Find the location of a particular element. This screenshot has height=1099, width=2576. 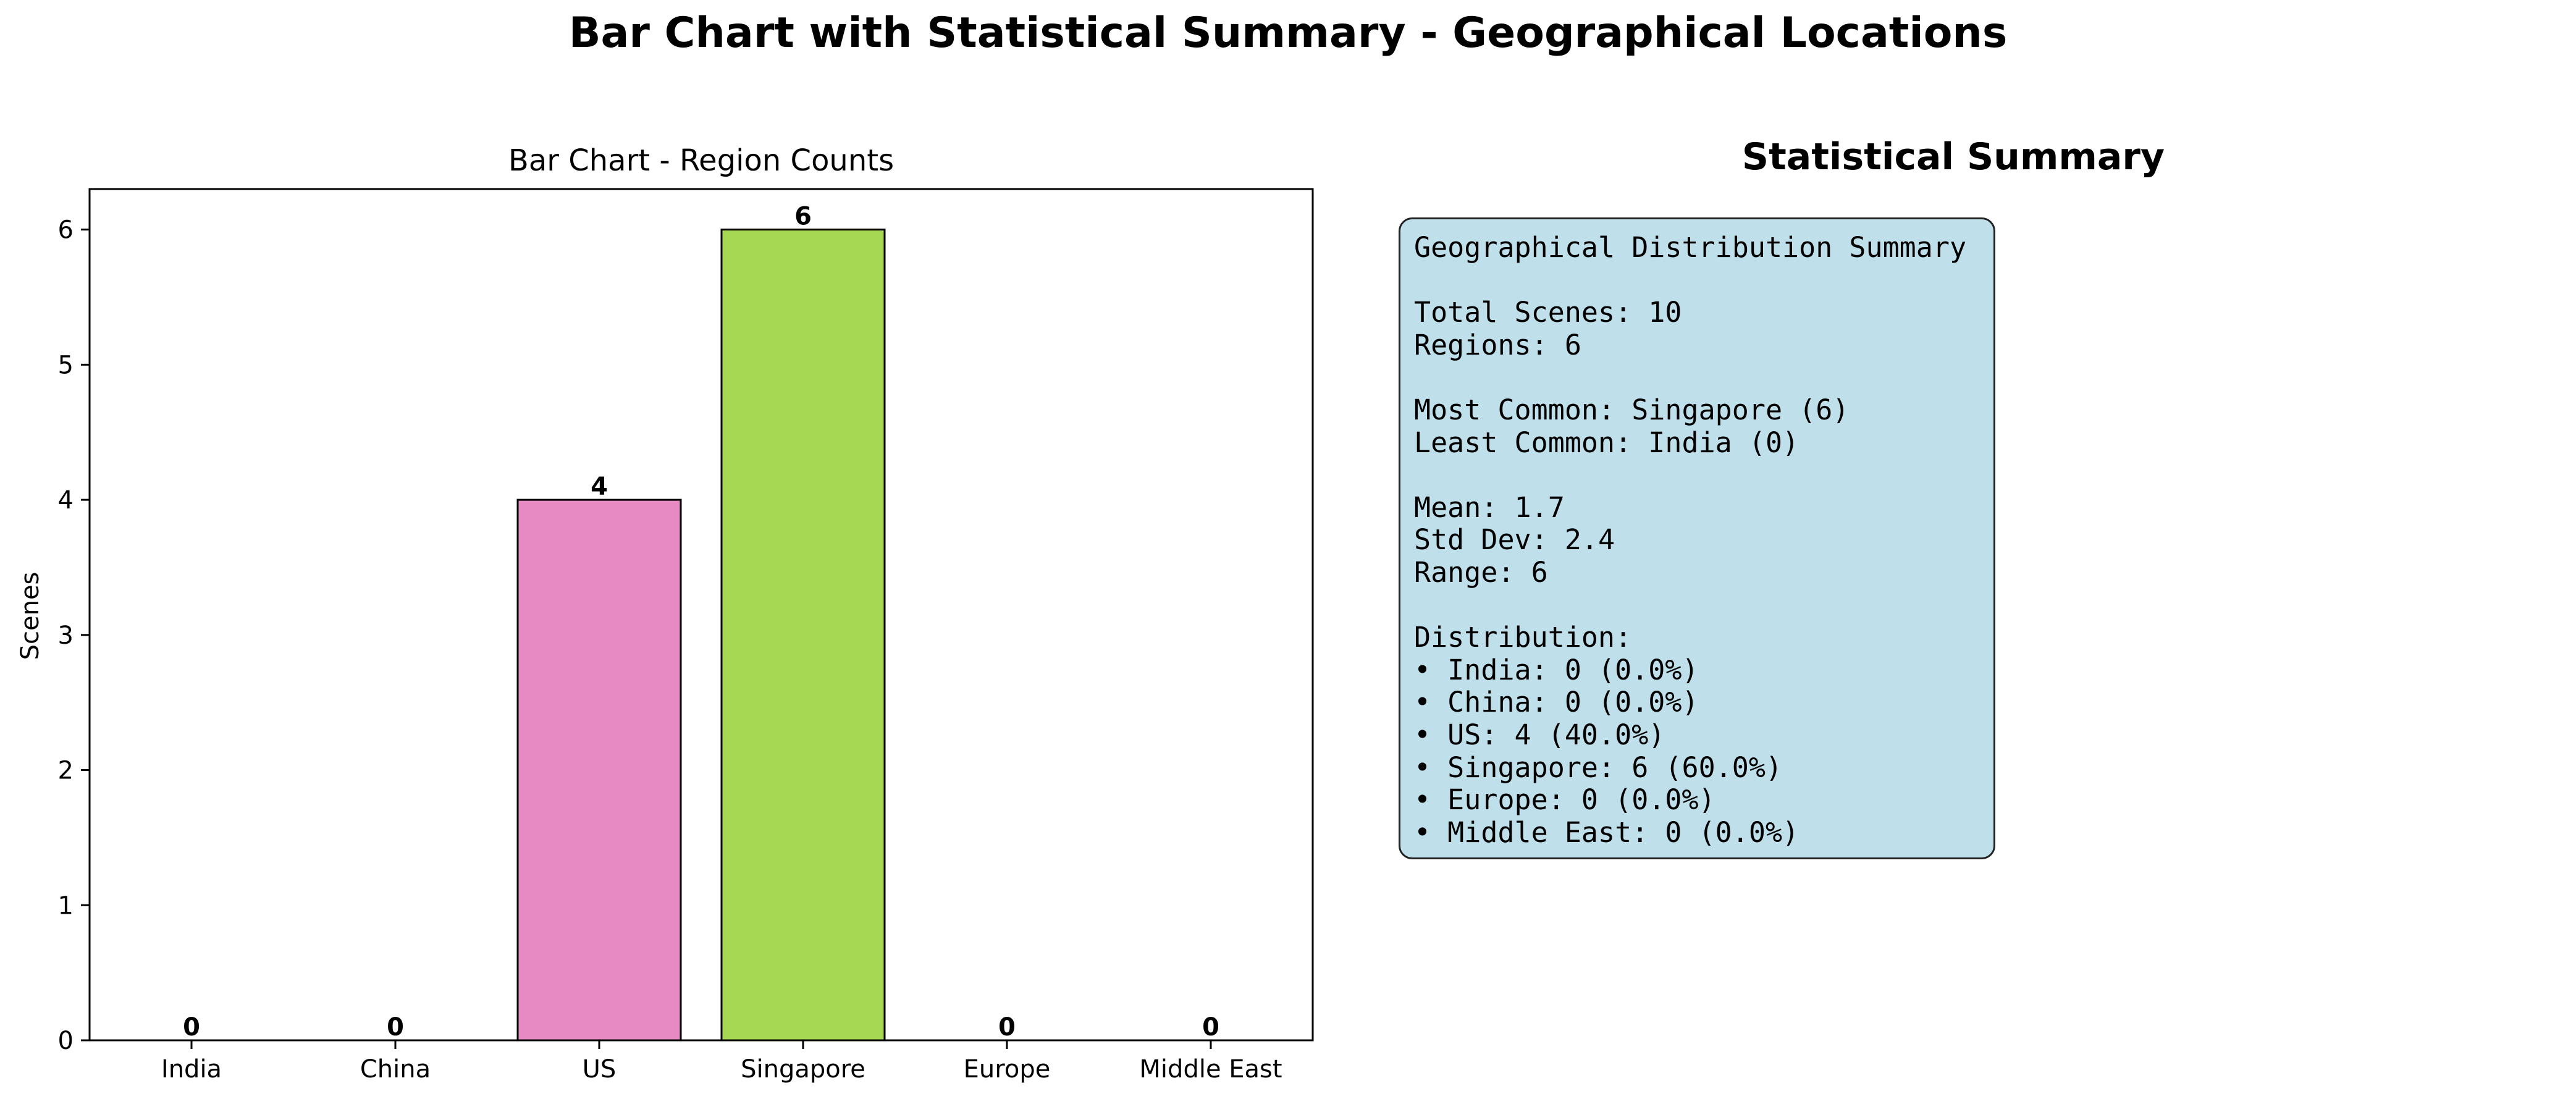

summary-line: • US: 4 (40.0%) is located at coordinates (1539, 734).